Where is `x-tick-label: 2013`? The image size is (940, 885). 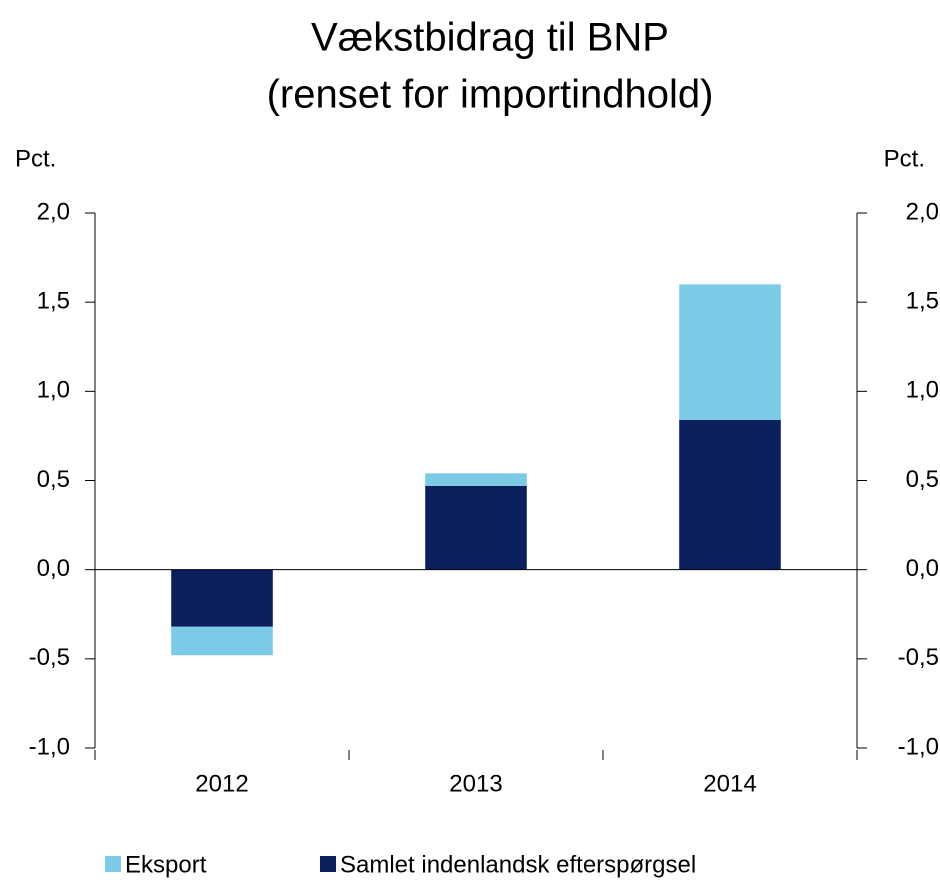 x-tick-label: 2013 is located at coordinates (475, 783).